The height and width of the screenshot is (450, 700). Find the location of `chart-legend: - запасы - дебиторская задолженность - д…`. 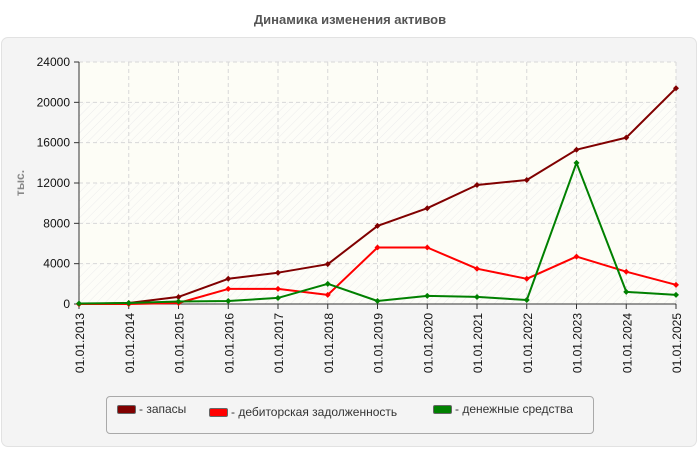

chart-legend: - запасы - дебиторская задолженность - д… is located at coordinates (350, 415).